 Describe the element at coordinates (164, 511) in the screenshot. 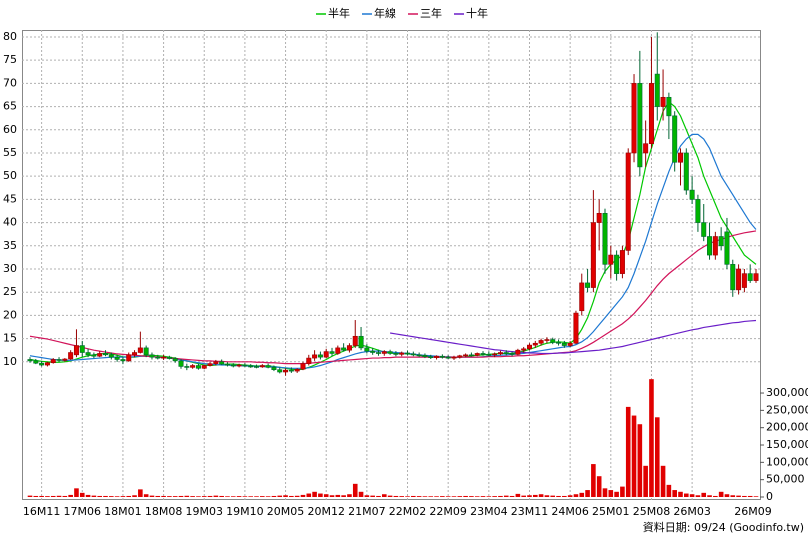

I see `x-tick-label: 18M08` at that location.